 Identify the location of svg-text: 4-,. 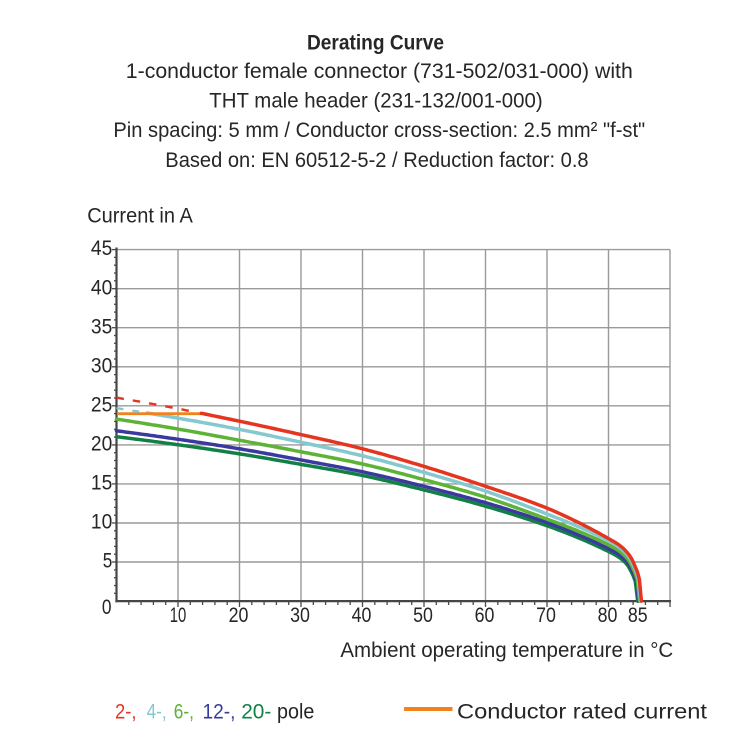
(157, 711).